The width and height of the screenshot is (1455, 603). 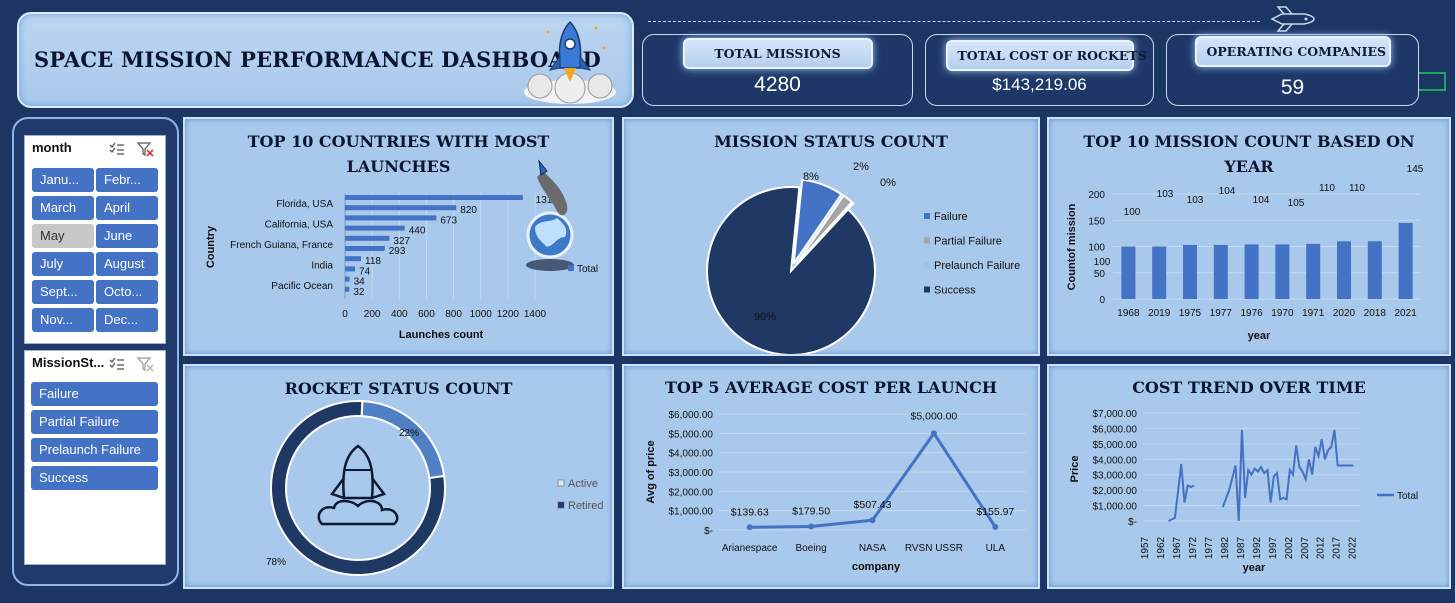 I want to click on title-card, so click(x=325, y=60).